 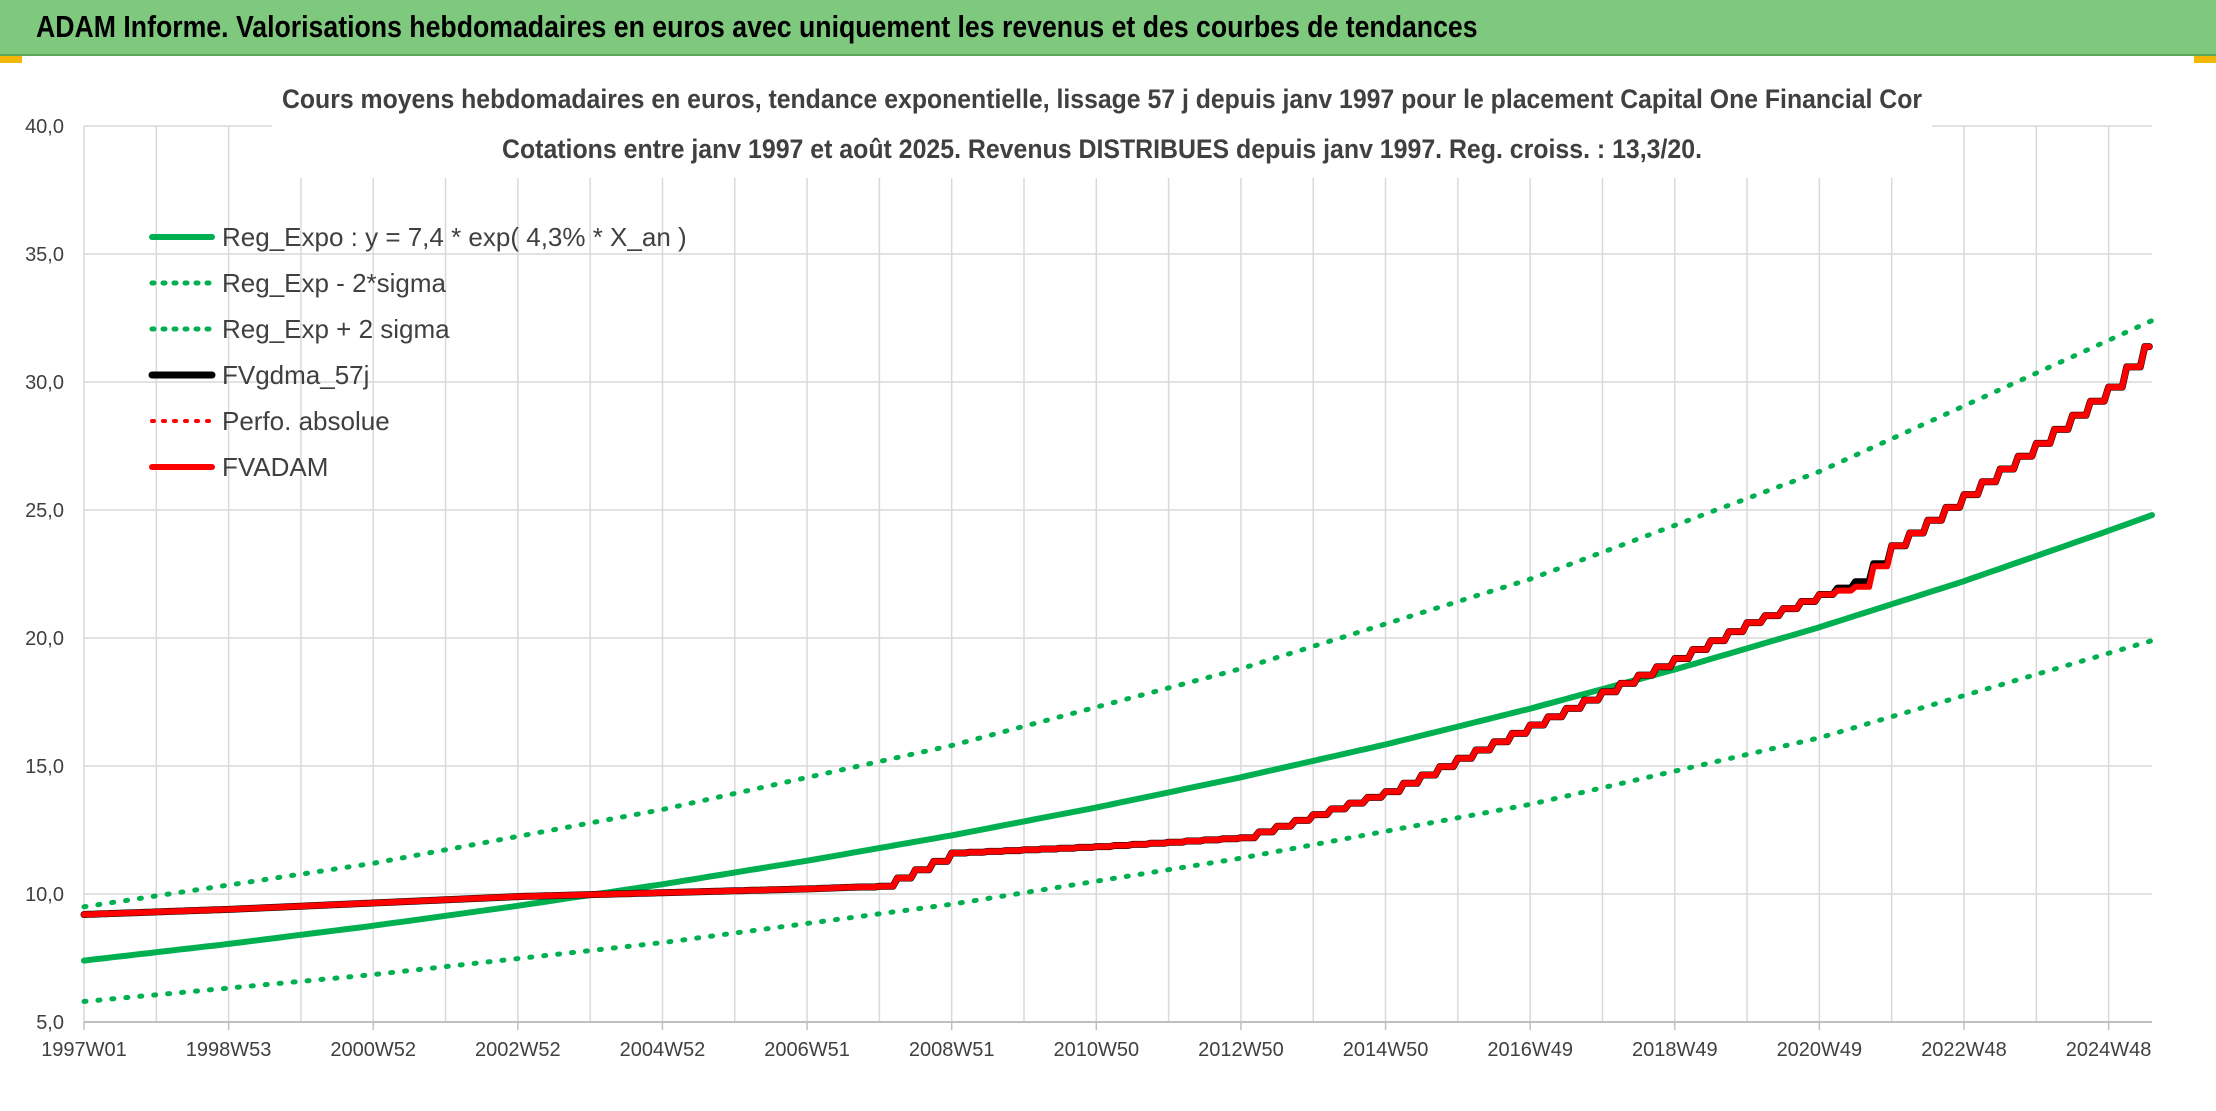 I want to click on x-tick-label: 2004W52, so click(x=663, y=1050).